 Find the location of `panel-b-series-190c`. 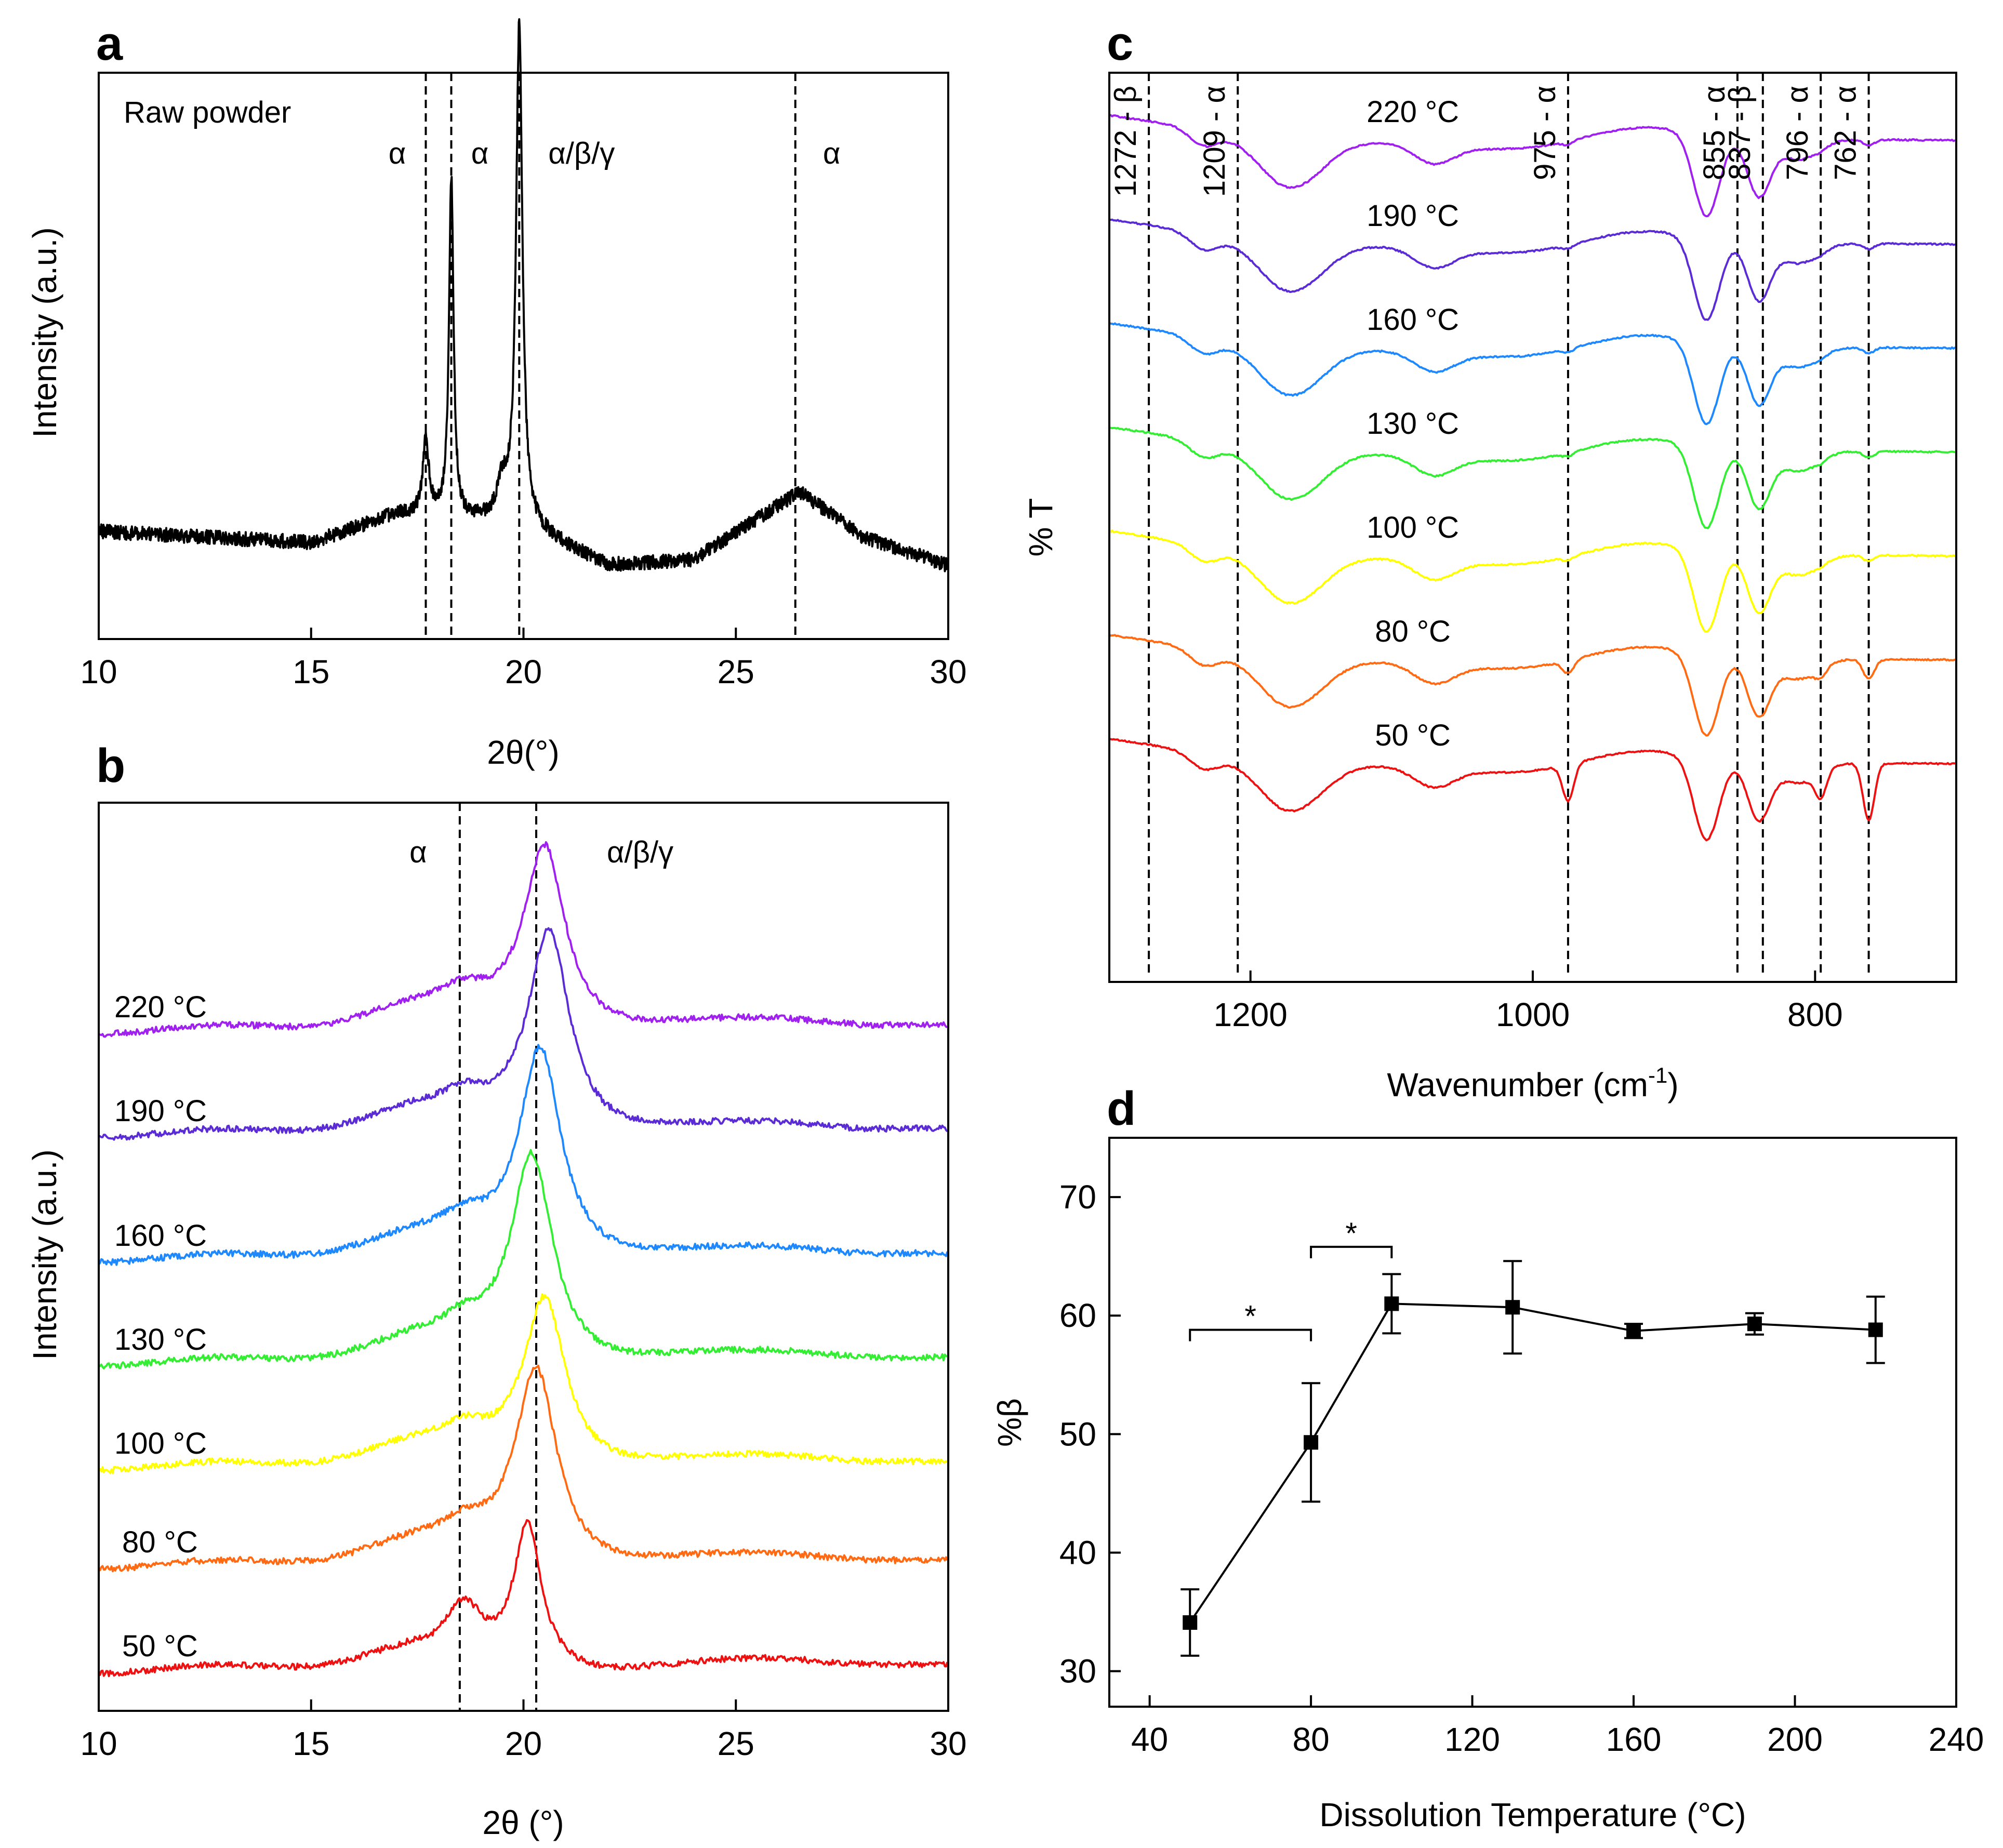

panel-b-series-190c is located at coordinates (523, 1034).